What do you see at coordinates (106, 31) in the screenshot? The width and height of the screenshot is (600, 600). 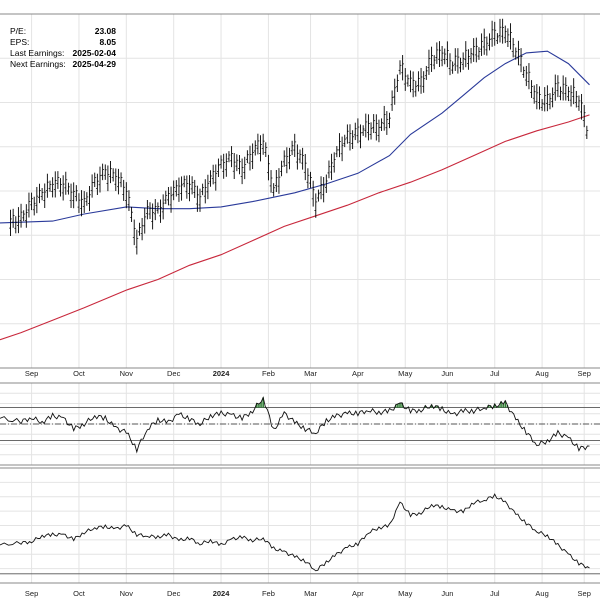 I see `stat-value: 23.08` at bounding box center [106, 31].